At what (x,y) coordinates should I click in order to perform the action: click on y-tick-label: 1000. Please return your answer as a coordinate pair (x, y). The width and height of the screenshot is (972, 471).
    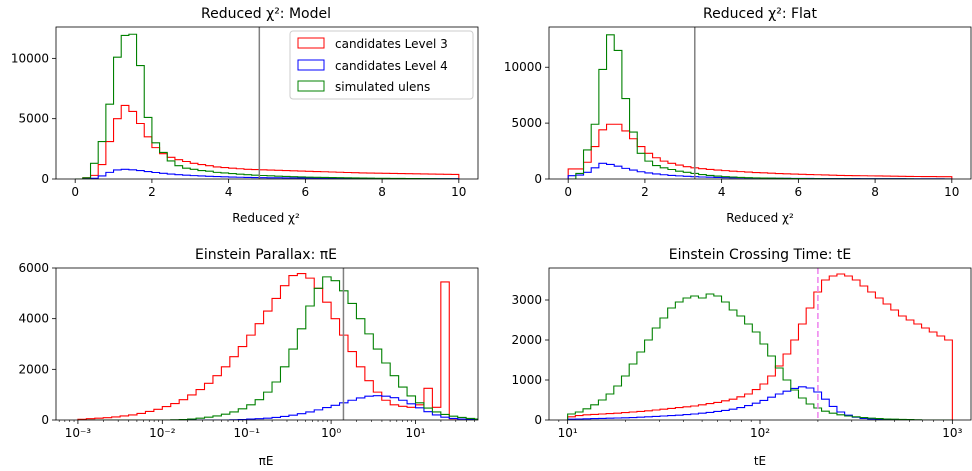
    Looking at the image, I should click on (526, 380).